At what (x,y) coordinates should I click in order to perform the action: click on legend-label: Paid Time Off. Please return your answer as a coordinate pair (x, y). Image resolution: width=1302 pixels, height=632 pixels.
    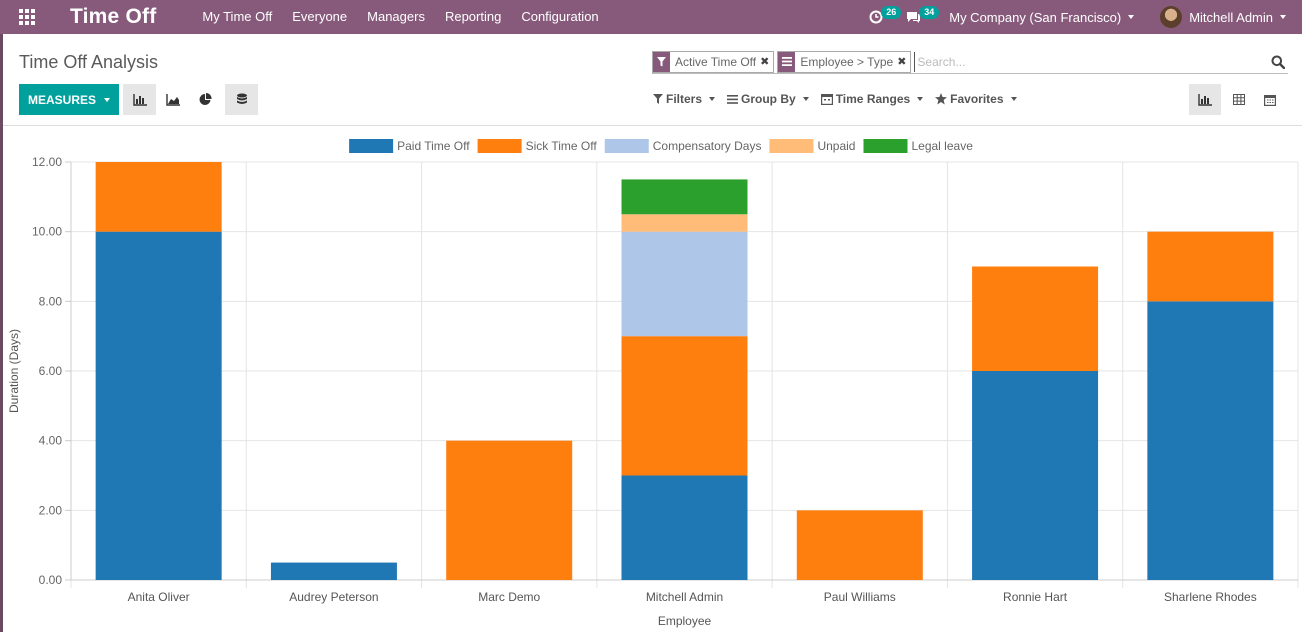
    Looking at the image, I should click on (433, 146).